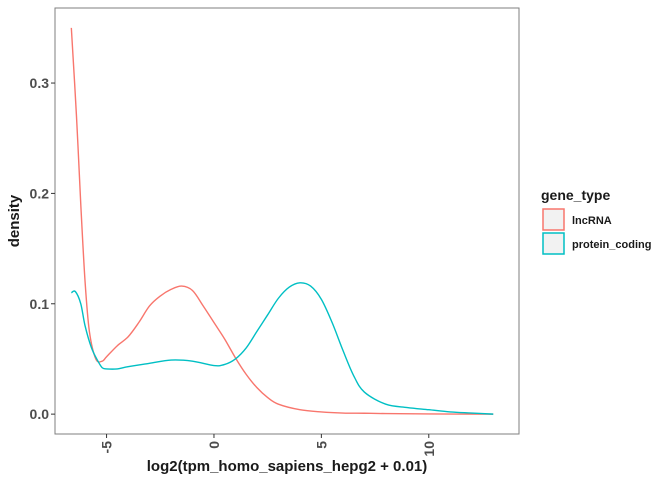 The image size is (672, 480). I want to click on y-tick-label: 0.3, so click(40, 83).